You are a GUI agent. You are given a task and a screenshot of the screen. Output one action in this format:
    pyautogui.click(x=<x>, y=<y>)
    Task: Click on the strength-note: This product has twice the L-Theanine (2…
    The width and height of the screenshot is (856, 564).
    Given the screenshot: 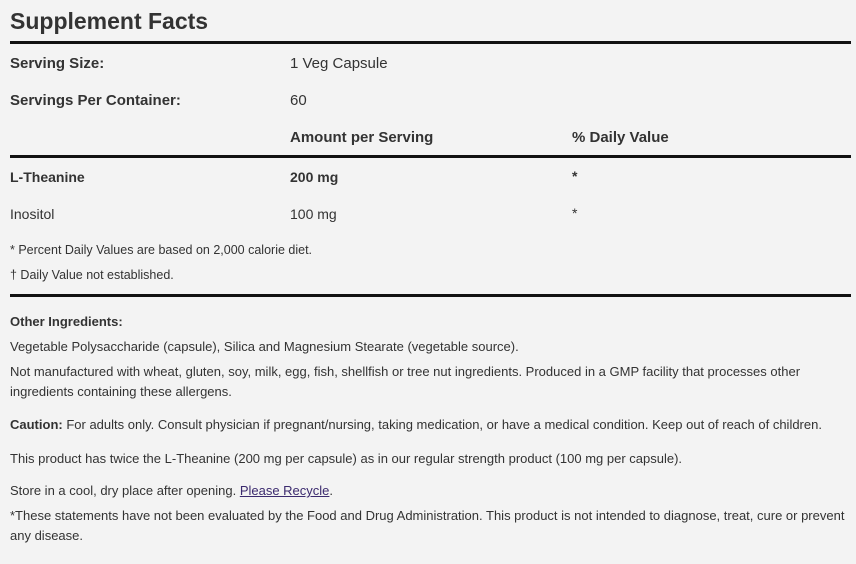 What is the action you would take?
    pyautogui.click(x=346, y=458)
    